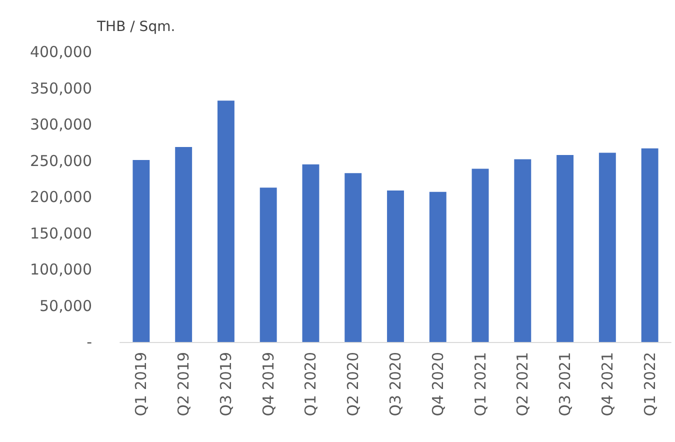 Image resolution: width=675 pixels, height=442 pixels. Describe the element at coordinates (607, 384) in the screenshot. I see `x-tick-label: Q4 2021` at that location.